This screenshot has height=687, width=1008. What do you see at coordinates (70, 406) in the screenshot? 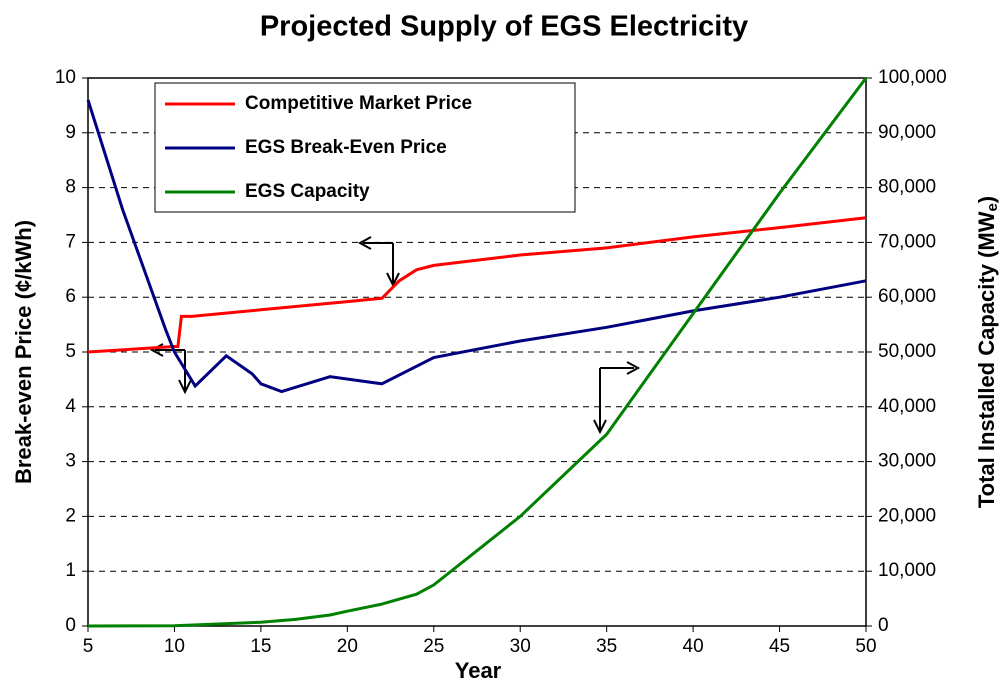
I see `y-tick-label: 4` at bounding box center [70, 406].